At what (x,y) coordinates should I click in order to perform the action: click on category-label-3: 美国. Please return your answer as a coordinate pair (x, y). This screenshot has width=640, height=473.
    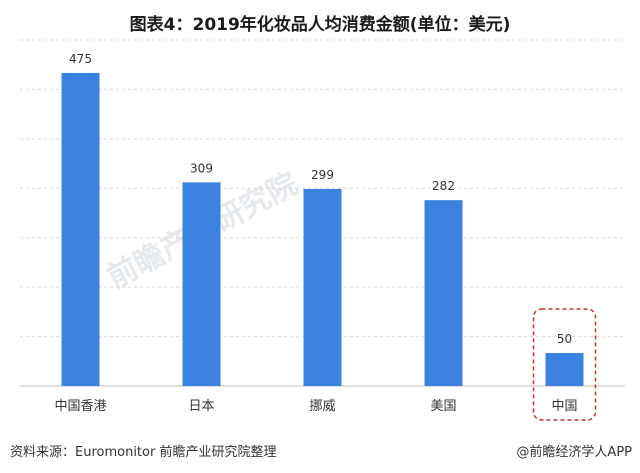
    Looking at the image, I should click on (443, 406).